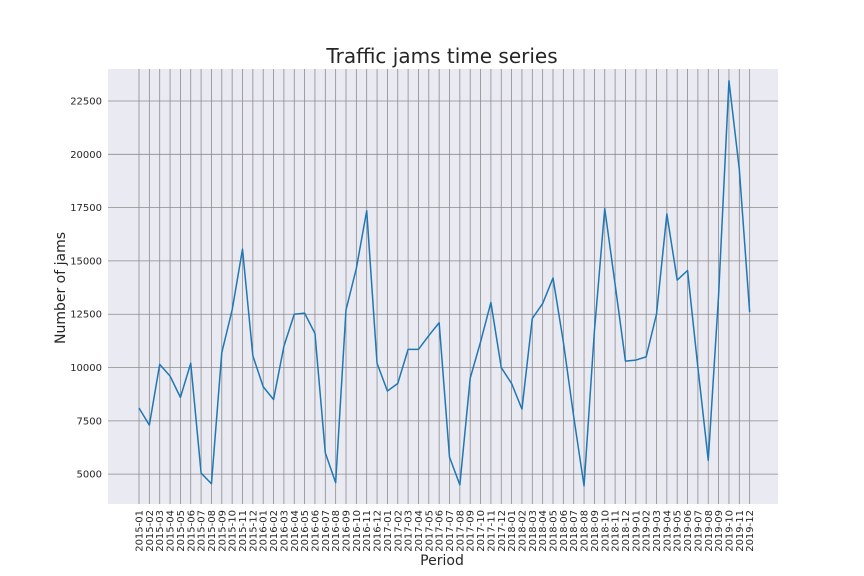 This screenshot has height=576, width=864. What do you see at coordinates (564, 531) in the screenshot?
I see `x-tick-label: 2018-06` at bounding box center [564, 531].